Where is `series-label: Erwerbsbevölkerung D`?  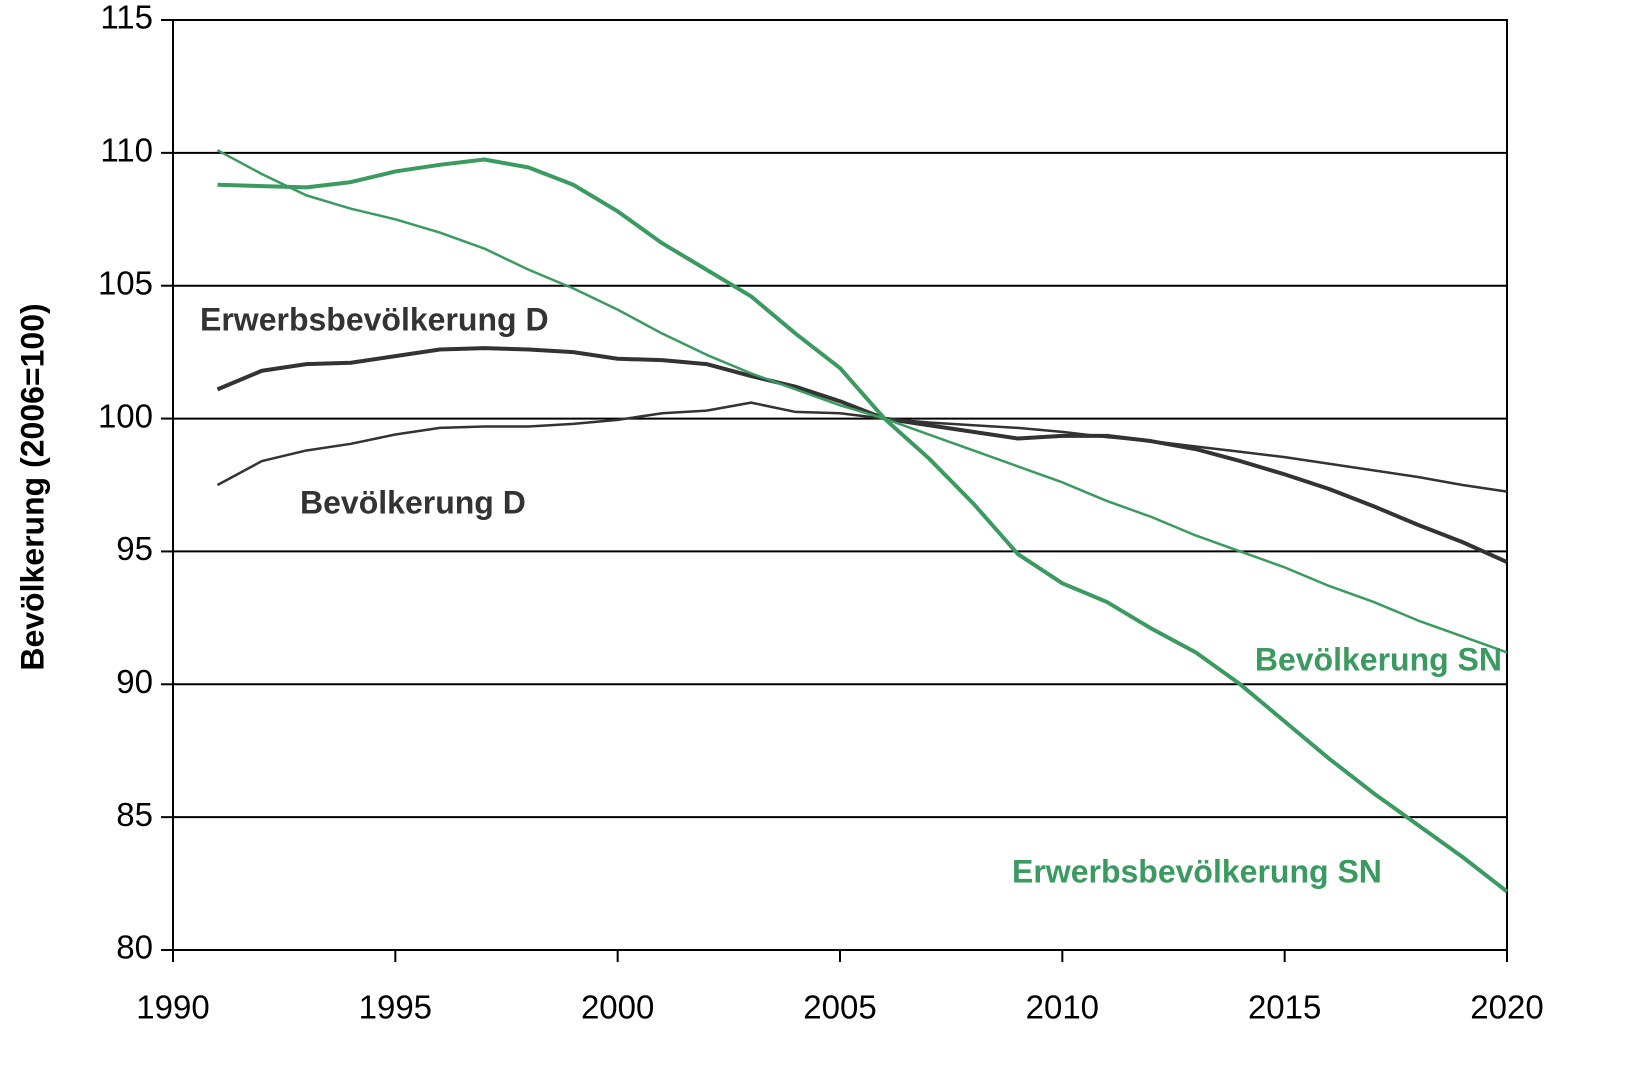
series-label: Erwerbsbevölkerung D is located at coordinates (374, 319).